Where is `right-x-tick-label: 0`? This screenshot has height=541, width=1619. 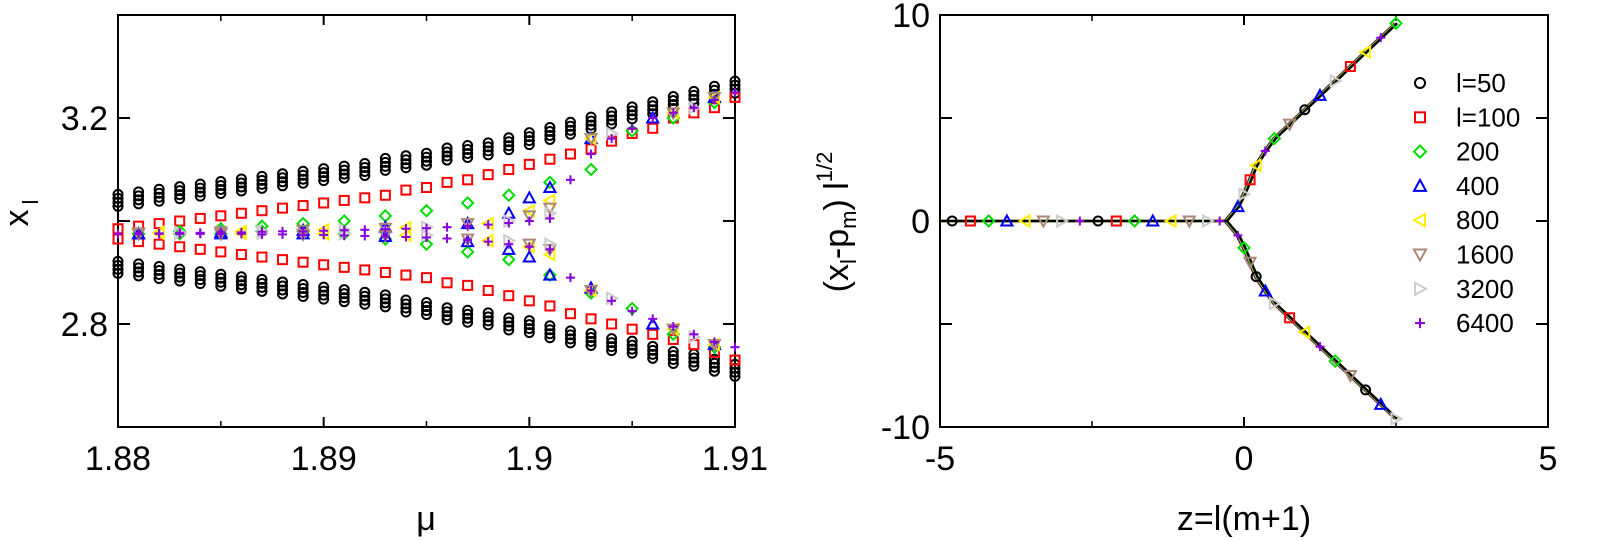 right-x-tick-label: 0 is located at coordinates (1244, 459).